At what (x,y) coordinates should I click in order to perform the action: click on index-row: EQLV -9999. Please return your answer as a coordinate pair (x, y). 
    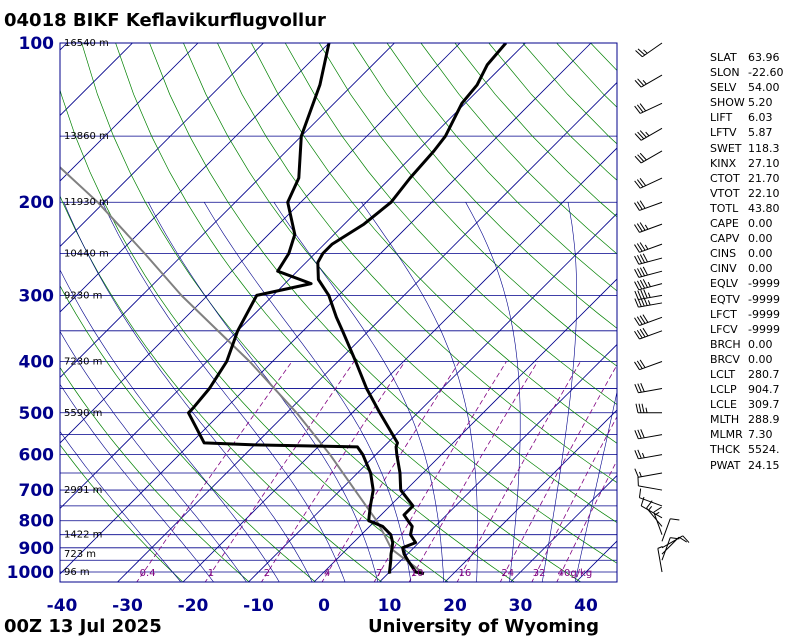
    Looking at the image, I should click on (746, 283).